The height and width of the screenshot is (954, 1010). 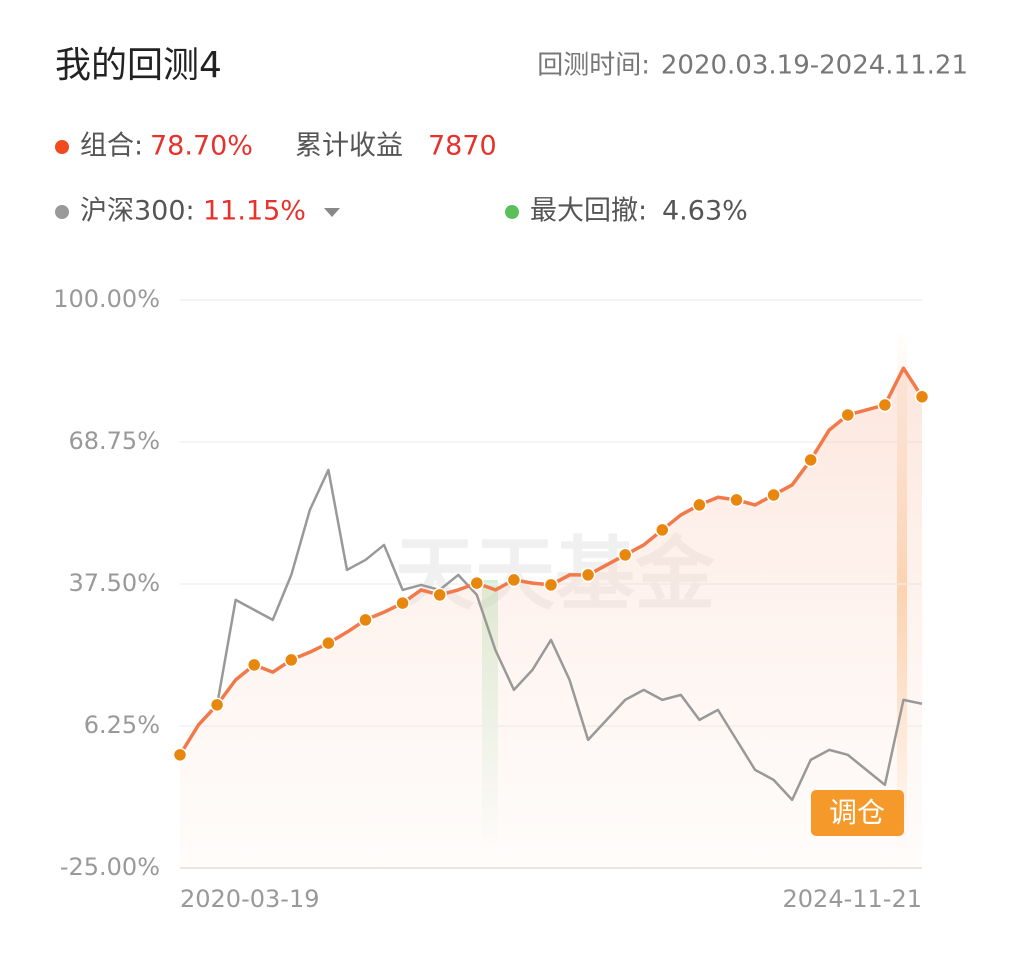 I want to click on profit-label: 累计收益, so click(x=349, y=146).